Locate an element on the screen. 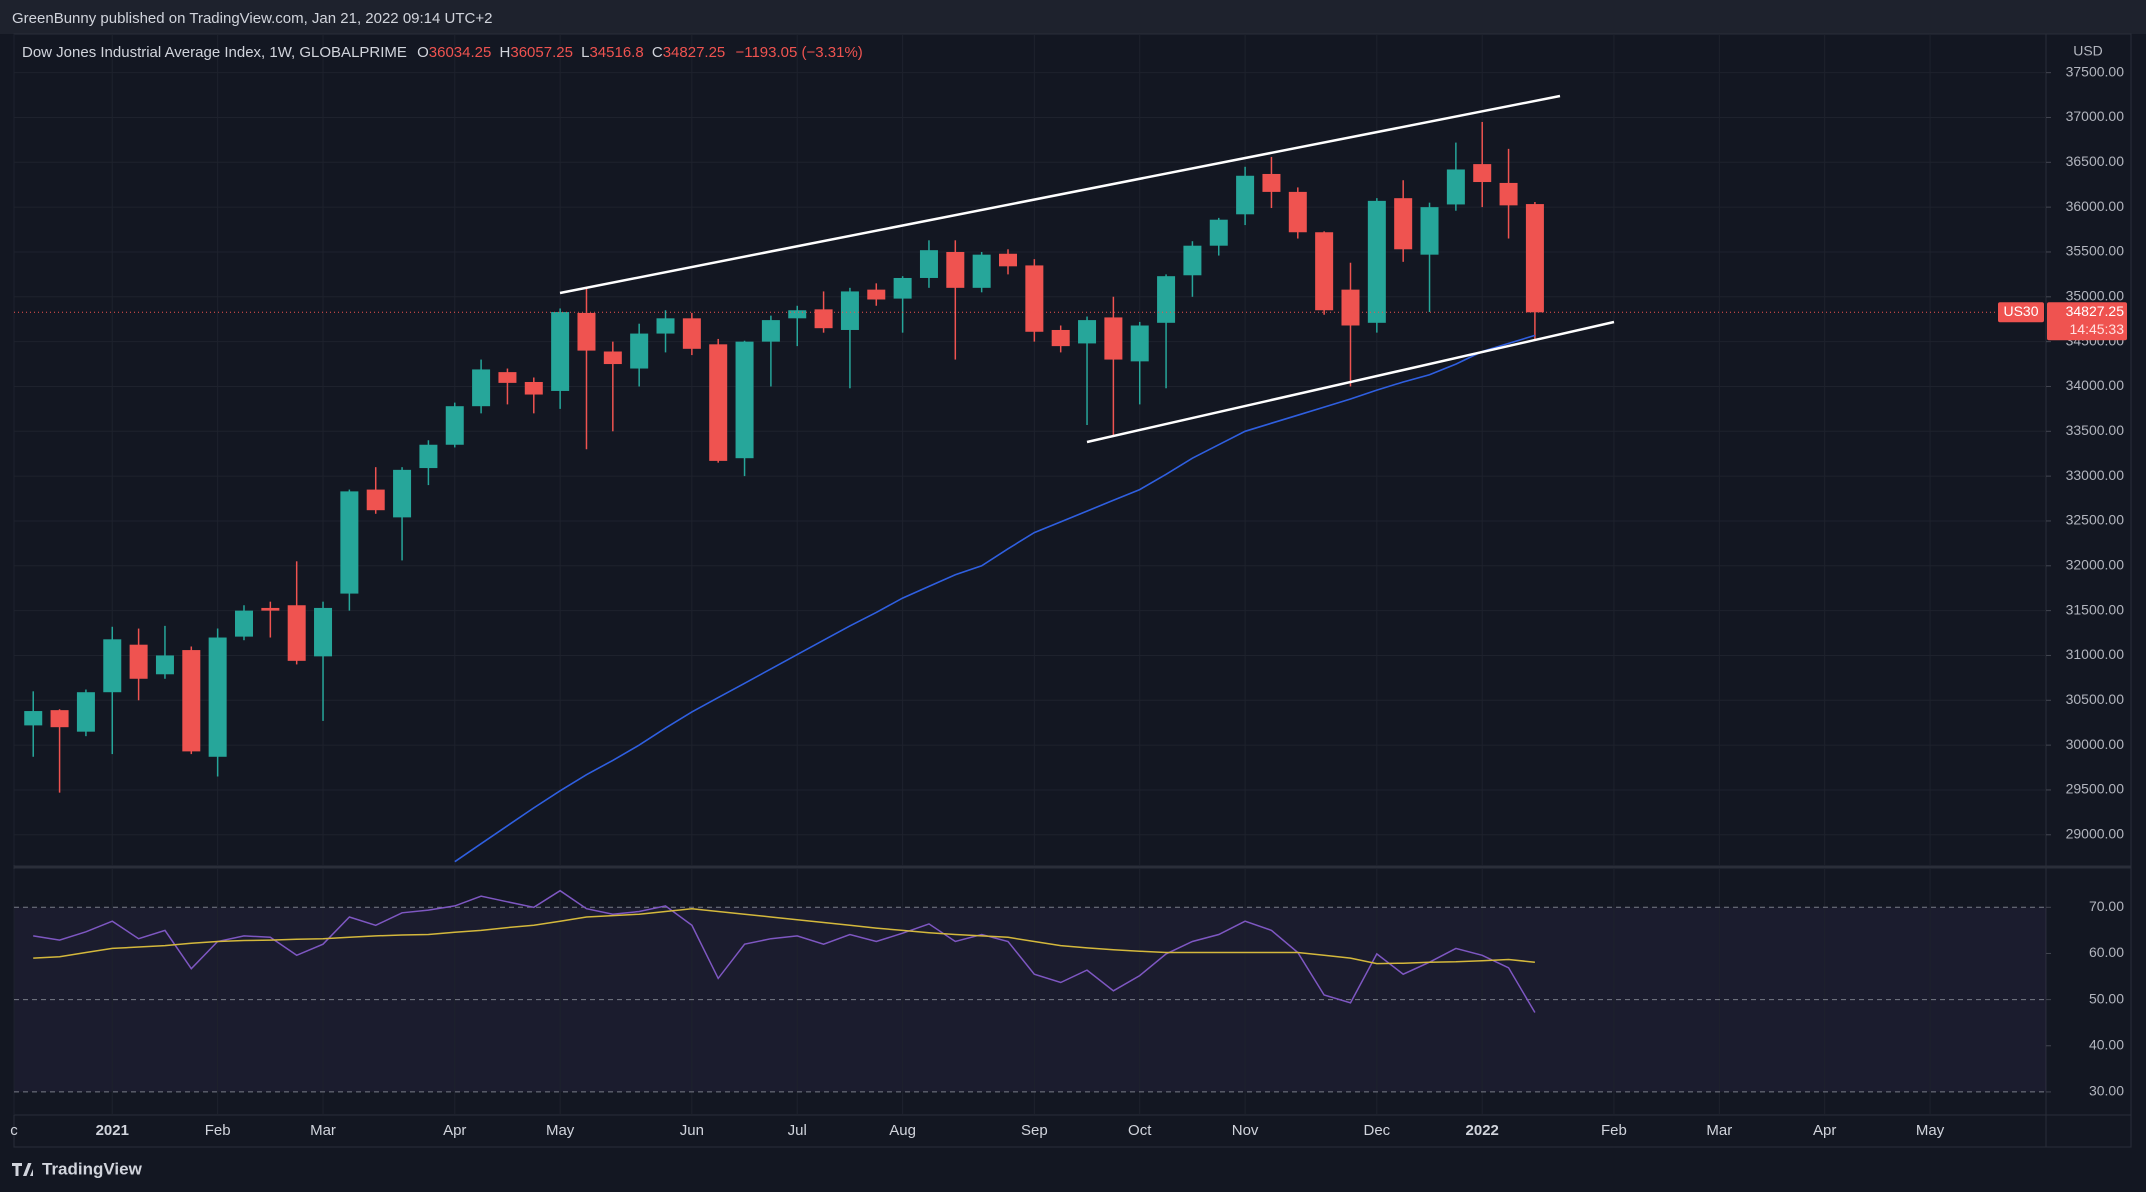  x-tick-label: Jul is located at coordinates (797, 1130).